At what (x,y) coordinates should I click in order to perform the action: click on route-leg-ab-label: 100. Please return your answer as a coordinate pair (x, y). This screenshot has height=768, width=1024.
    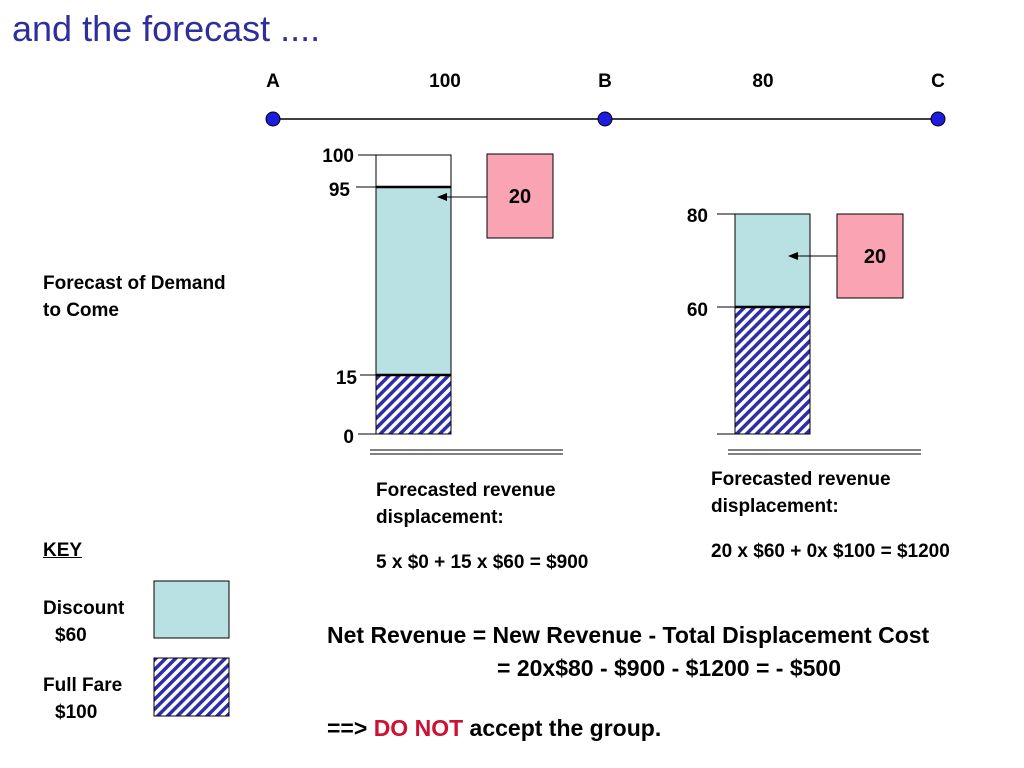
    Looking at the image, I should click on (445, 81).